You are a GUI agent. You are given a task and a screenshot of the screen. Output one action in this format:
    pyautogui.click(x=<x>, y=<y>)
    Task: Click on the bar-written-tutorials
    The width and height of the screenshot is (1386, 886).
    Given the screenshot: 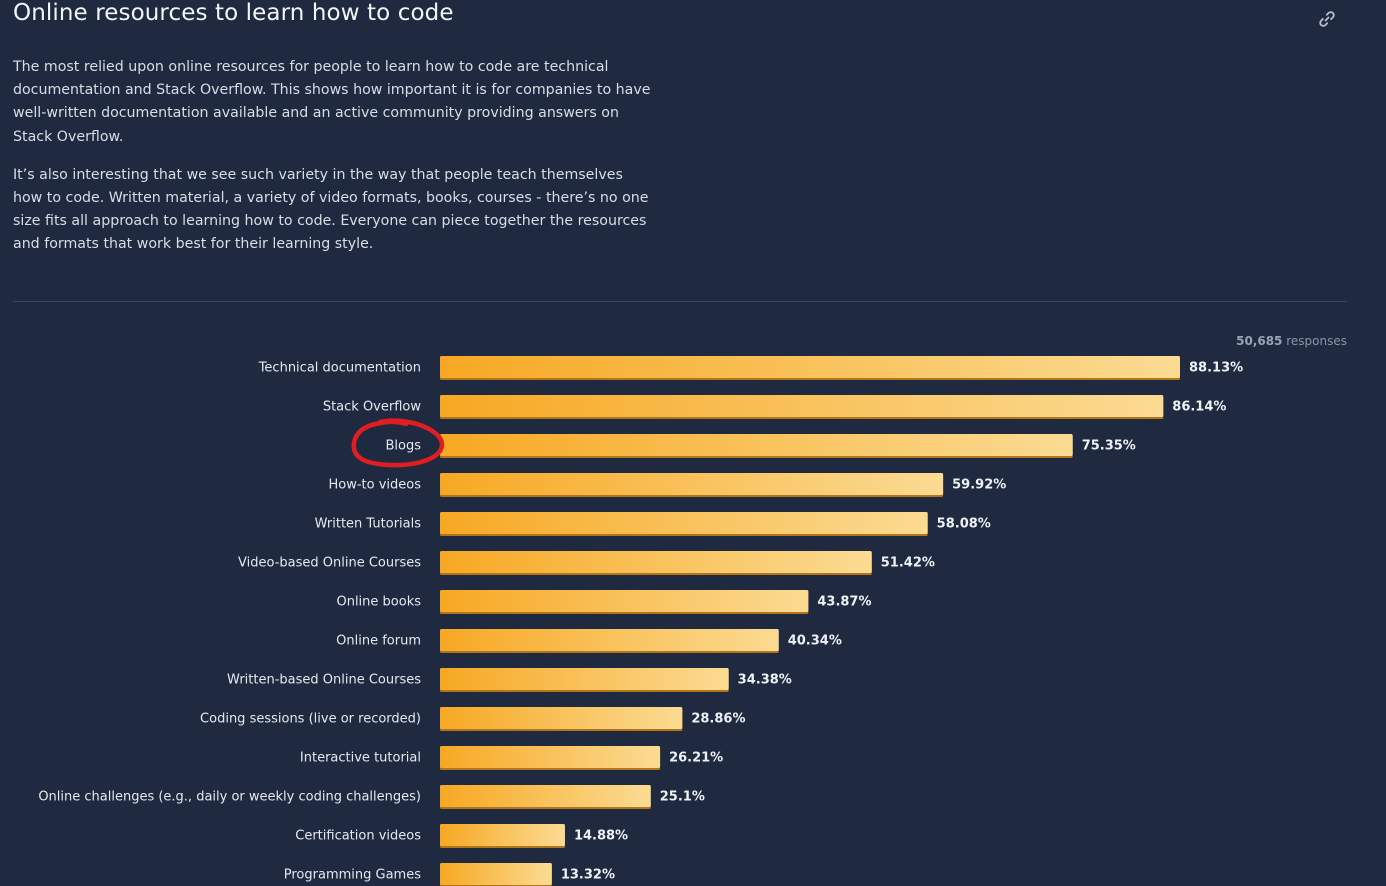 What is the action you would take?
    pyautogui.click(x=684, y=523)
    